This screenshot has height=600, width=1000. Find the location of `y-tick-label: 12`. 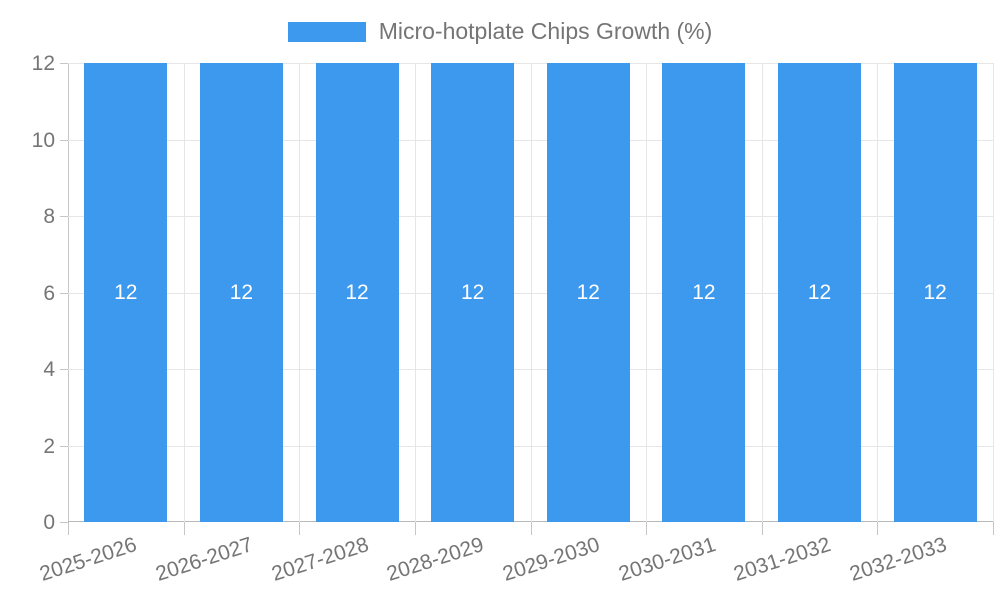

y-tick-label: 12 is located at coordinates (43, 63).